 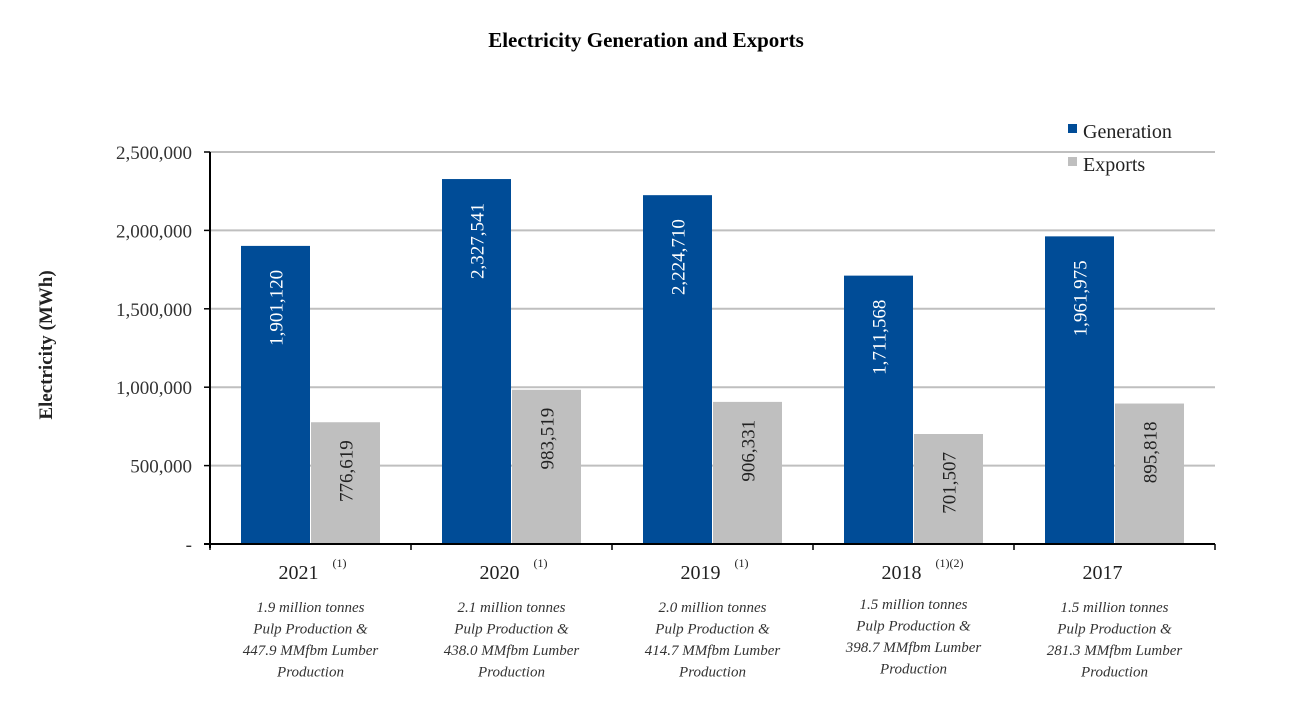 I want to click on generation-data-label: 2,224,710, so click(x=679, y=257).